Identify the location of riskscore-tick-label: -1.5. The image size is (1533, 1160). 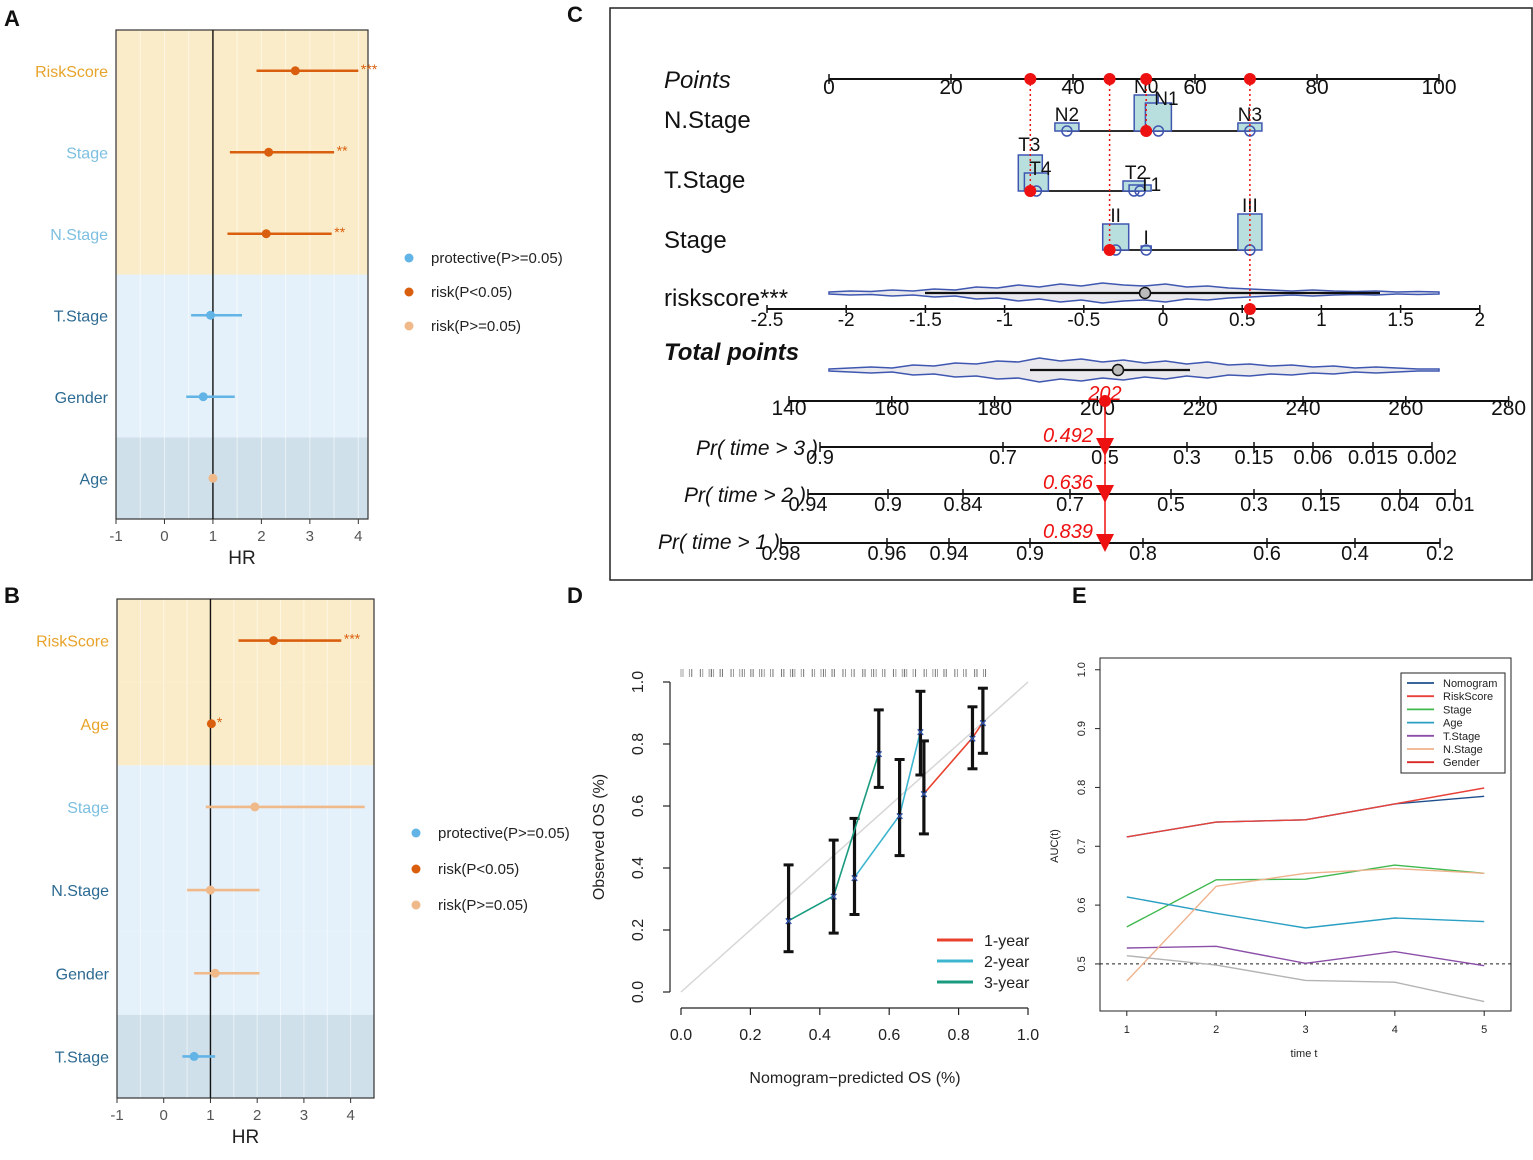
(925, 320).